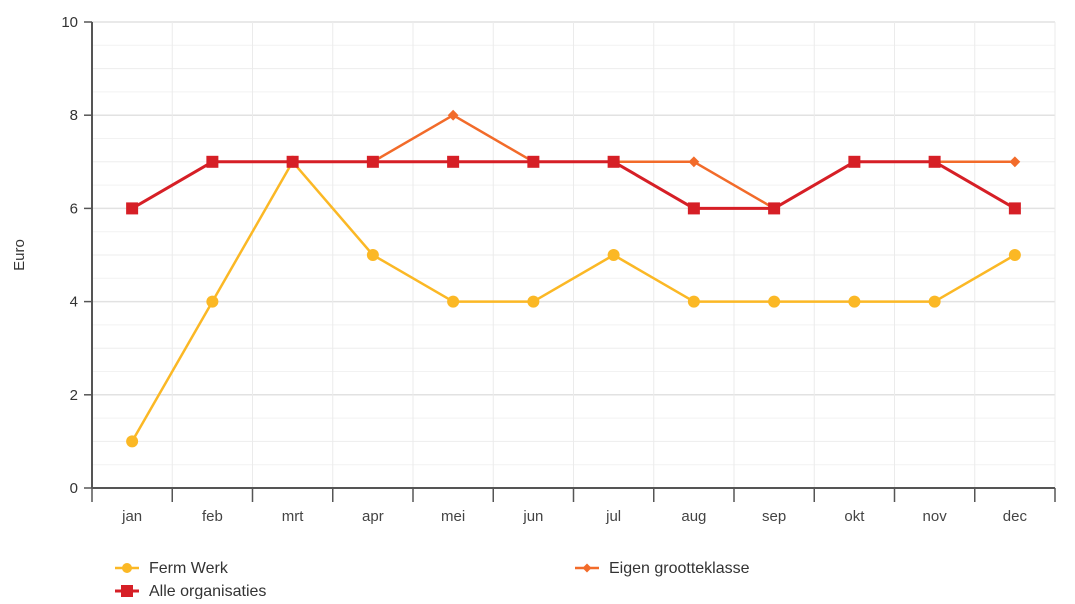 The image size is (1075, 604). Describe the element at coordinates (69, 22) in the screenshot. I see `y-tick-label: 10` at that location.